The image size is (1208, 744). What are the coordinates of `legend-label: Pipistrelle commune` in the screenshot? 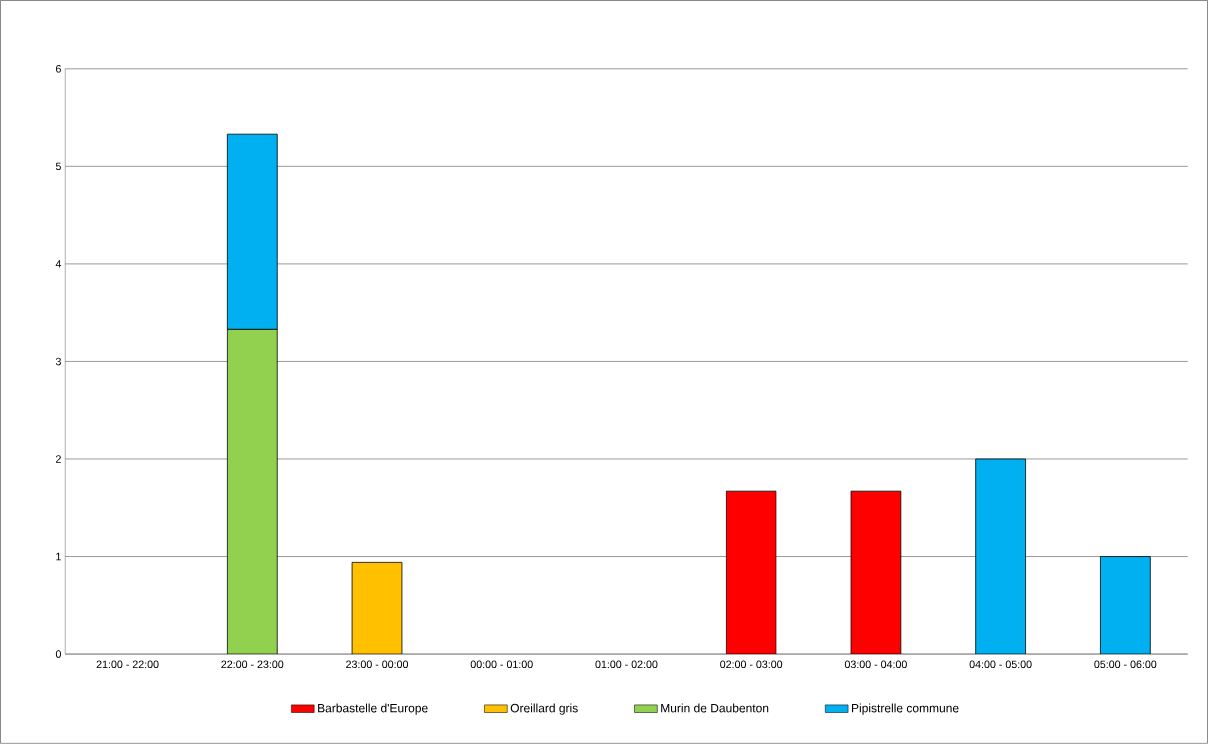 It's located at (905, 709).